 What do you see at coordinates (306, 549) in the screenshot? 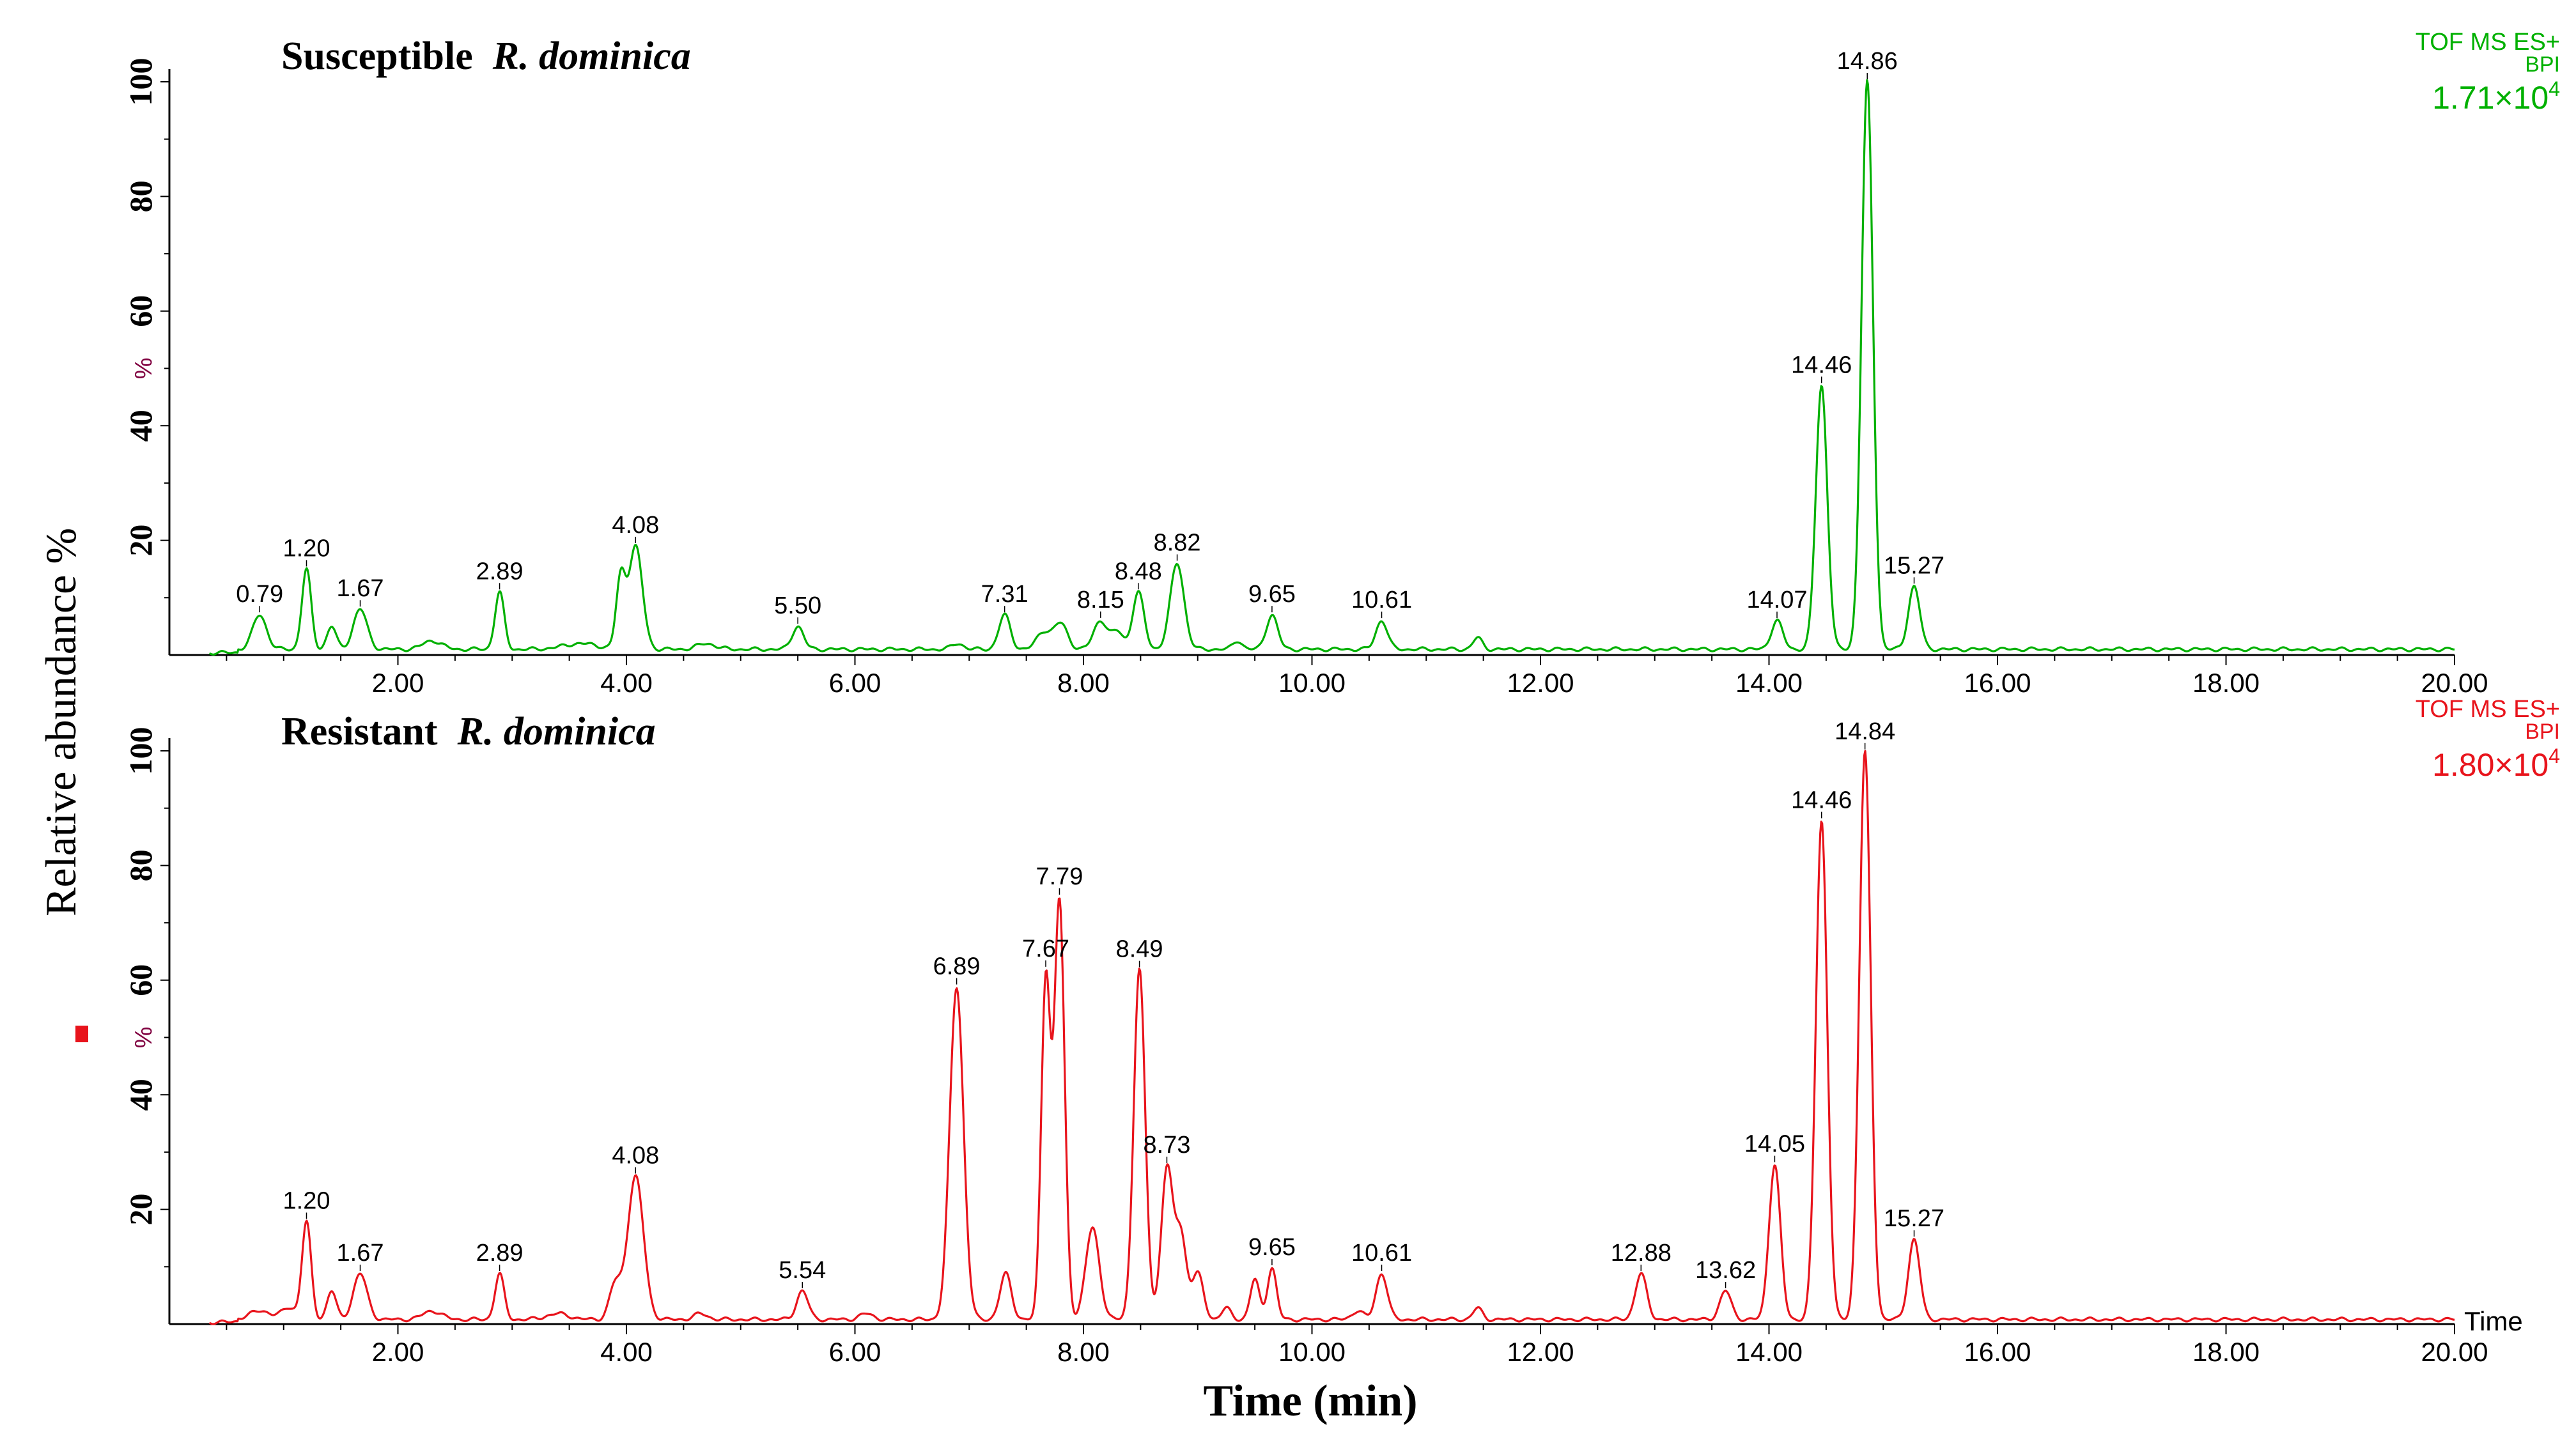
I see `peak-label-sus: 1.20` at bounding box center [306, 549].